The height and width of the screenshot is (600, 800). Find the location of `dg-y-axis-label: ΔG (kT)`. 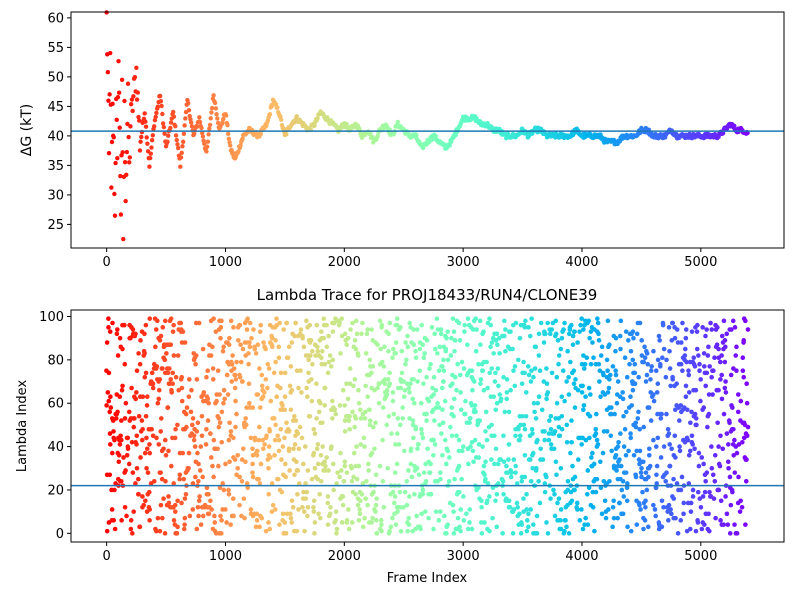

dg-y-axis-label: ΔG (kT) is located at coordinates (27, 130).